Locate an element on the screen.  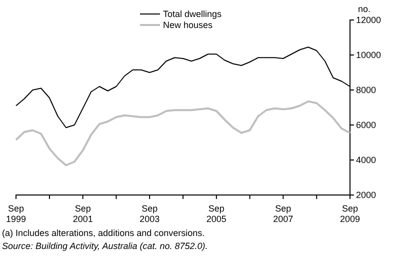
y-tick-label: 4000 is located at coordinates (366, 159).